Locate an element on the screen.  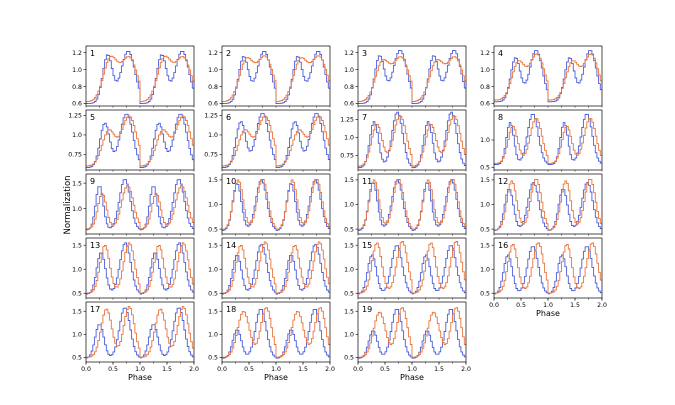
y-tick-label: 1.25 is located at coordinates (211, 116).